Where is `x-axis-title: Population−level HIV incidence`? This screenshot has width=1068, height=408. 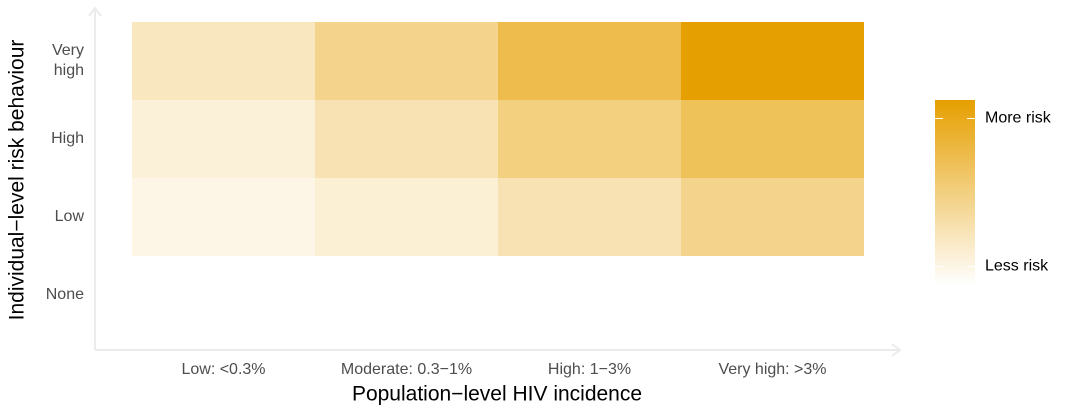
x-axis-title: Population−level HIV incidence is located at coordinates (497, 394).